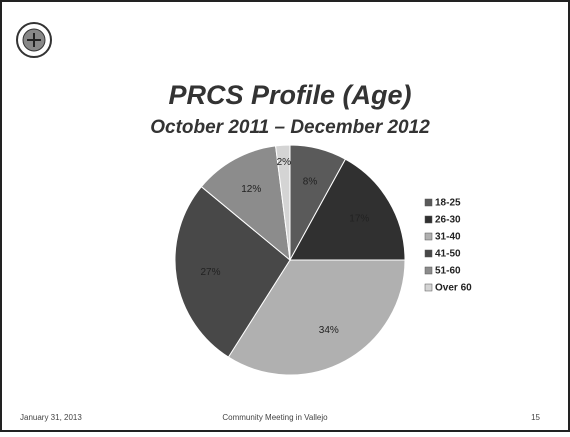 The image size is (570, 437). I want to click on logo, so click(34, 40).